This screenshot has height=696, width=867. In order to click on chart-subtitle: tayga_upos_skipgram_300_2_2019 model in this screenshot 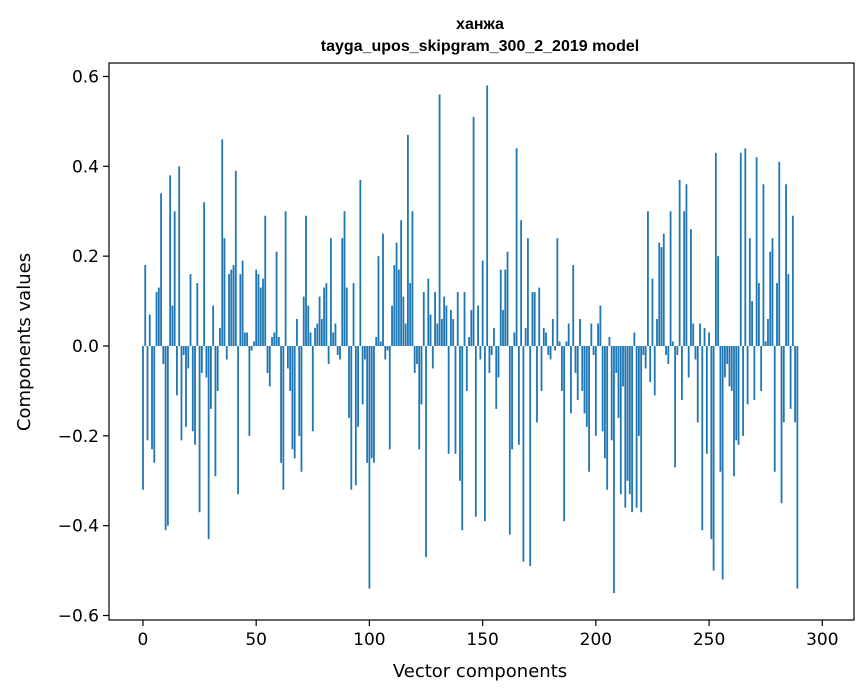, I will do `click(480, 46)`.